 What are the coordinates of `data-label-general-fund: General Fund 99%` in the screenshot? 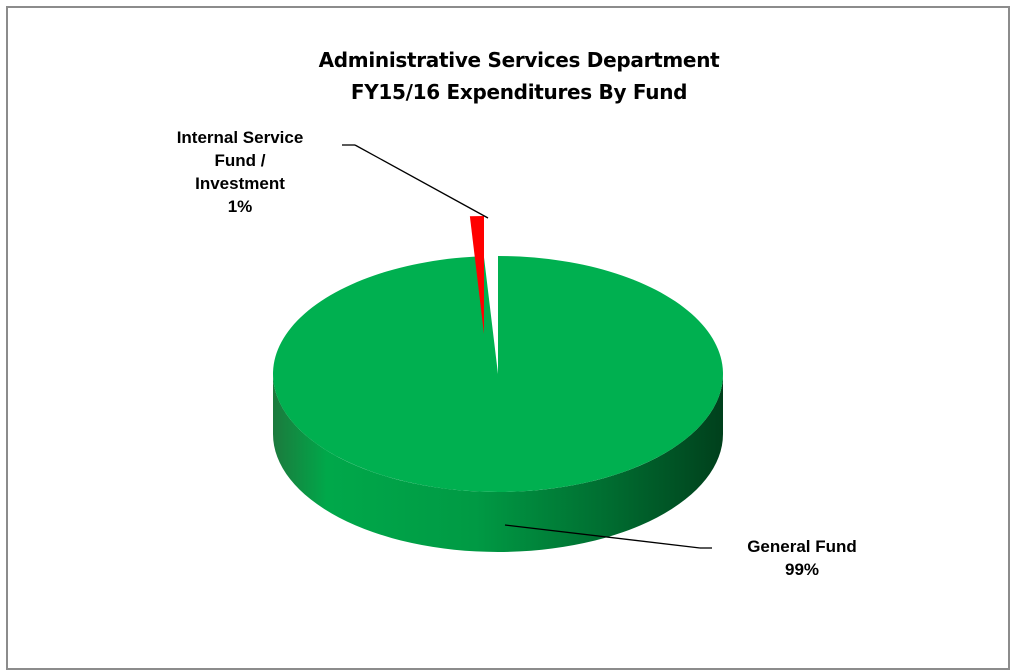 It's located at (802, 558).